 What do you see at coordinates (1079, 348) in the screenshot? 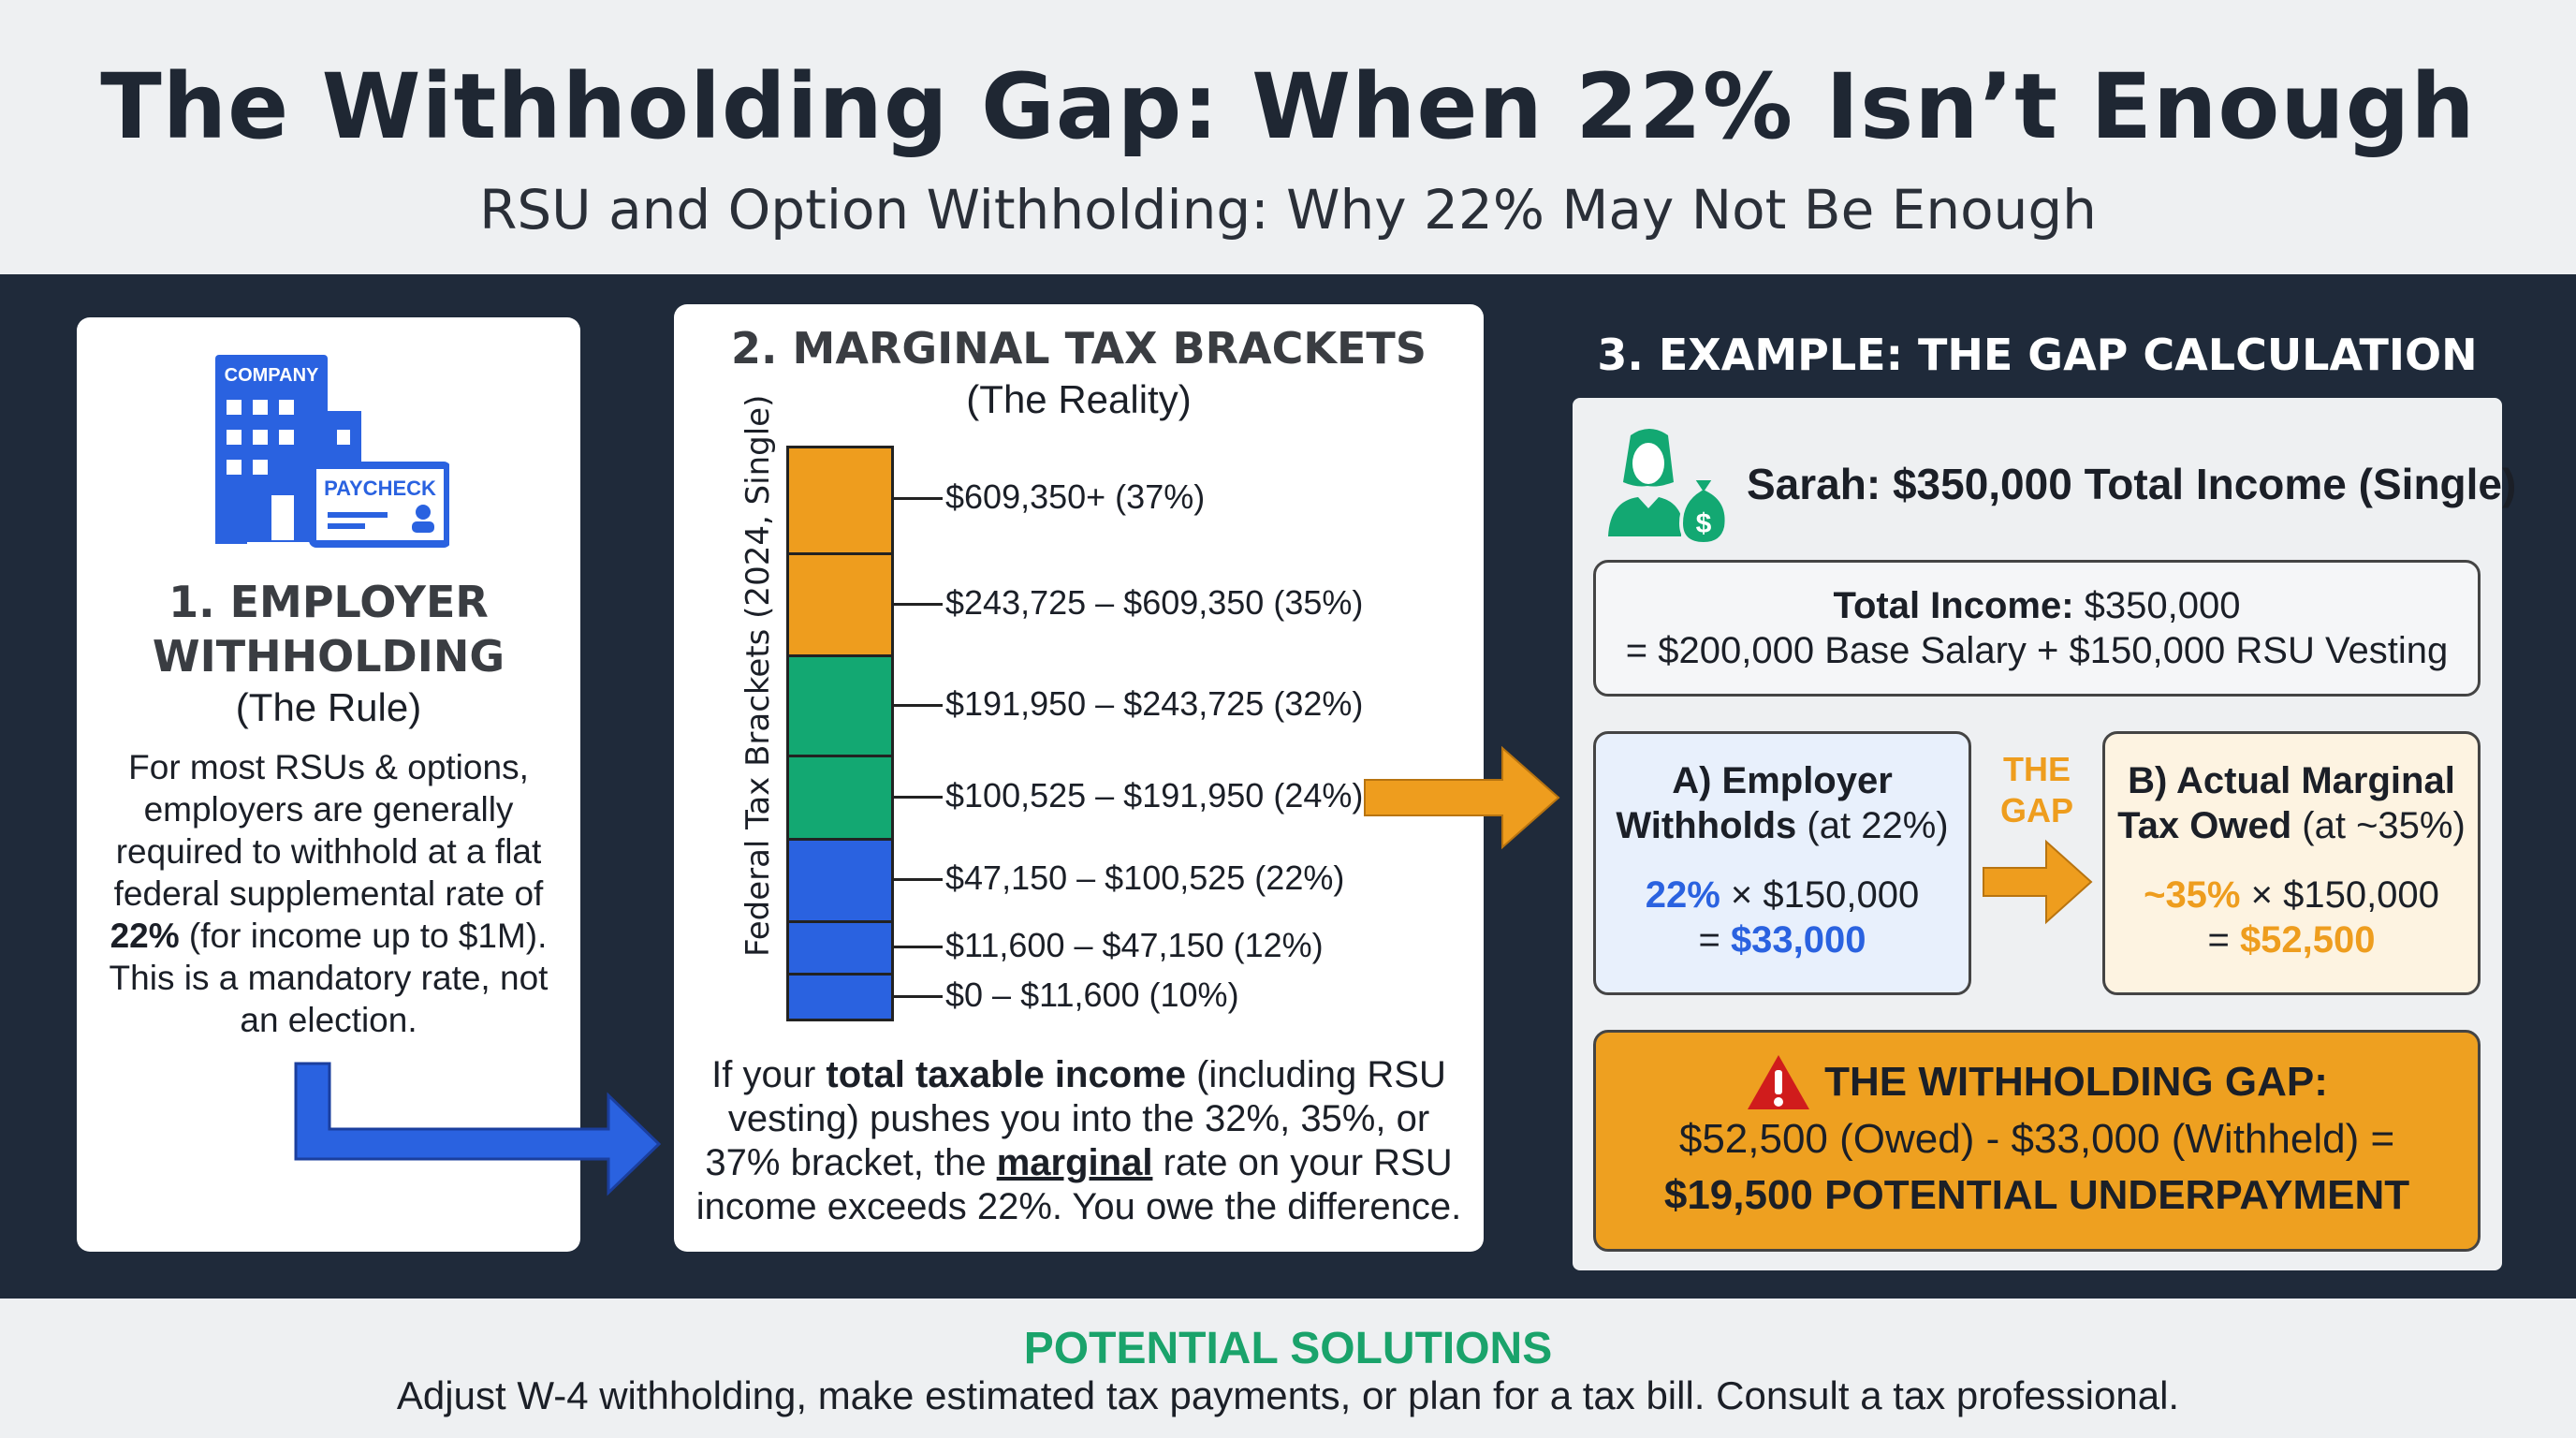
I see `card2-heading: 2. MARGINAL TAX BRACKETS` at bounding box center [1079, 348].